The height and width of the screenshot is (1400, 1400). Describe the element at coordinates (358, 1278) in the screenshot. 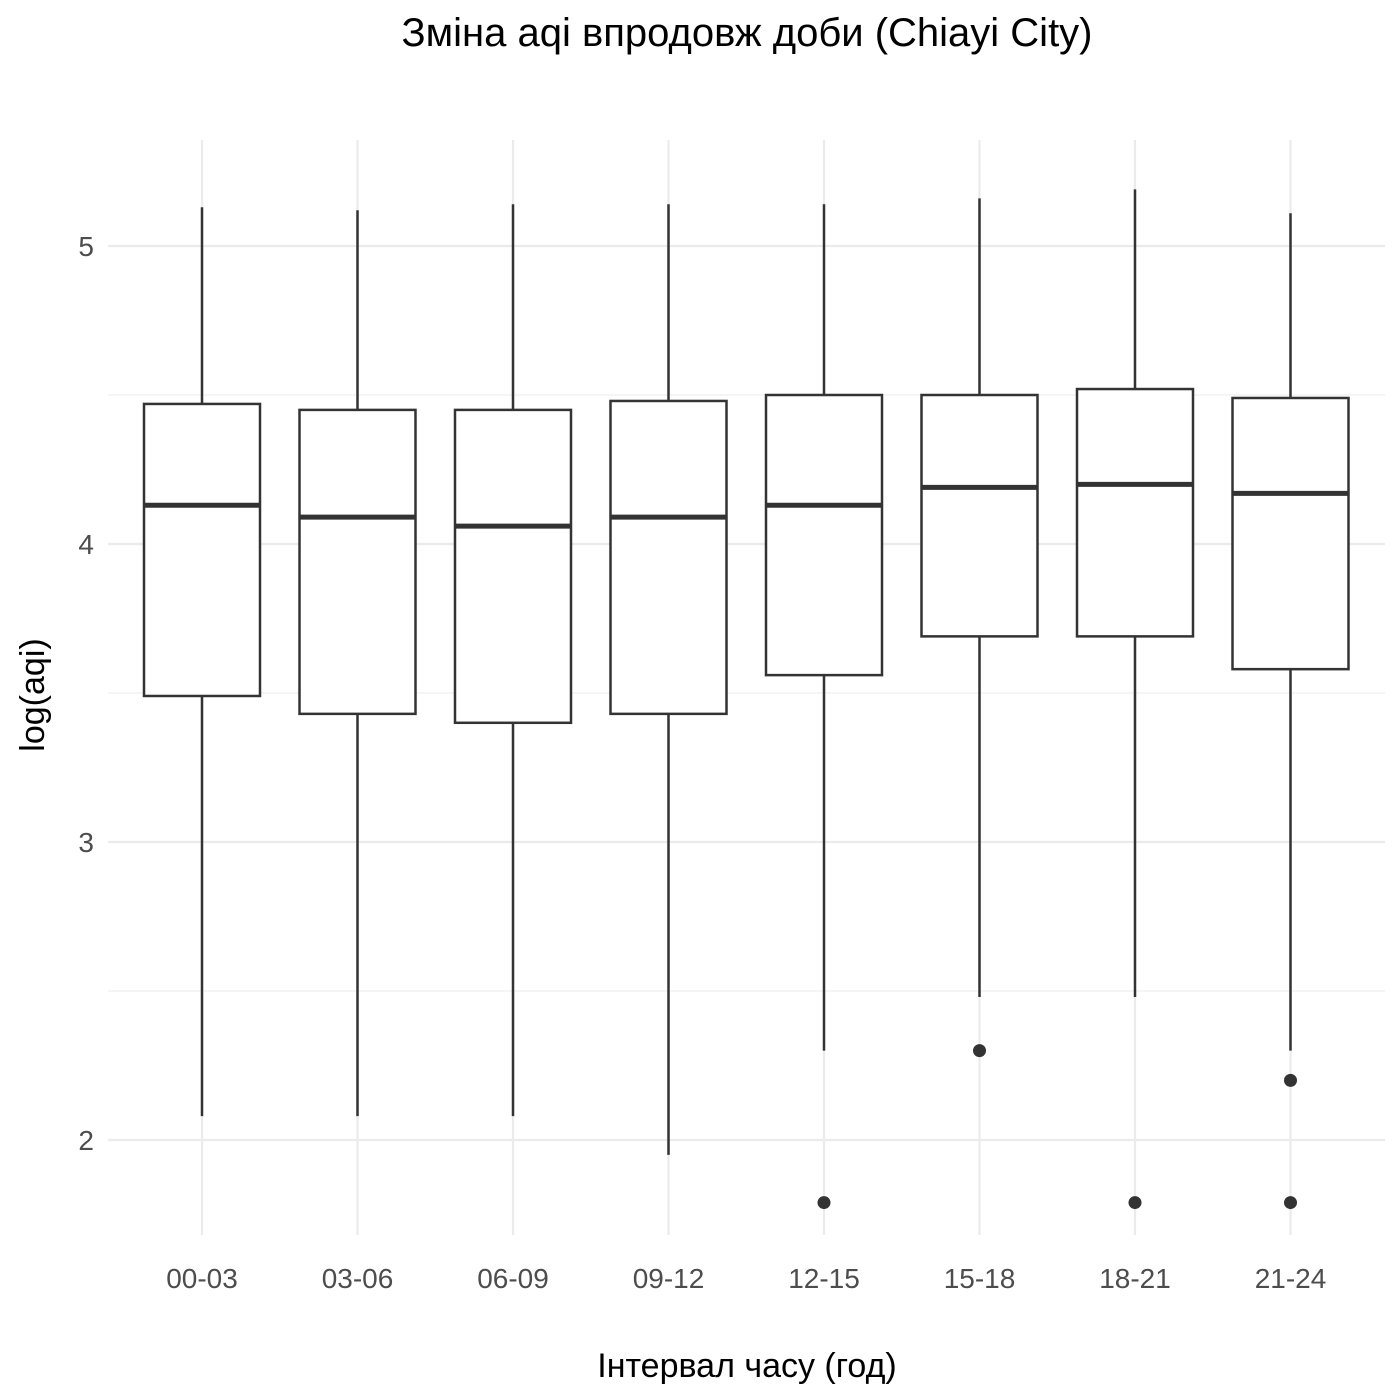

I see `x-tick-label: 03-06` at that location.